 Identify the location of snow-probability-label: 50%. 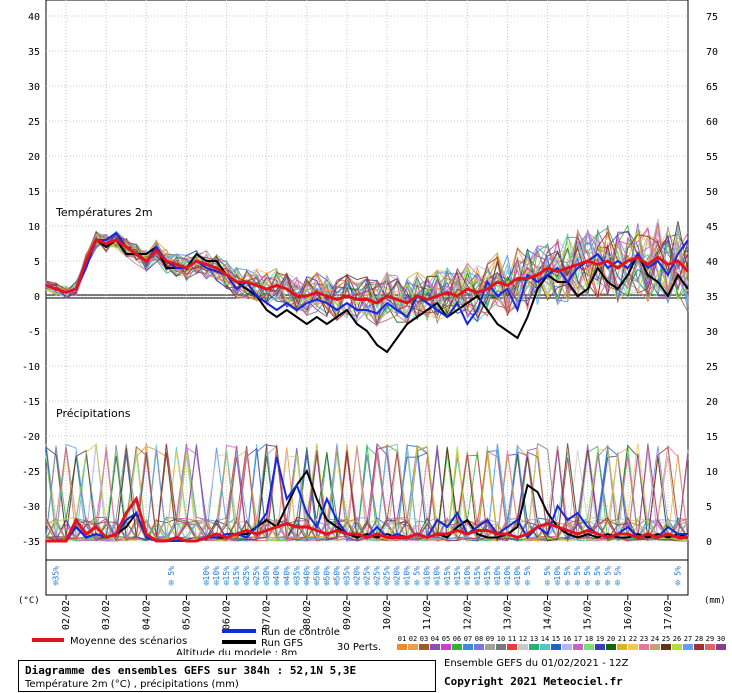
(336, 573).